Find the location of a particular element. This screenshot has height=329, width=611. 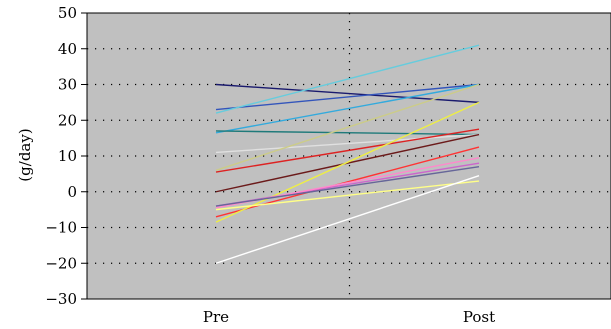

y-tick-label: 50 is located at coordinates (67, 13).